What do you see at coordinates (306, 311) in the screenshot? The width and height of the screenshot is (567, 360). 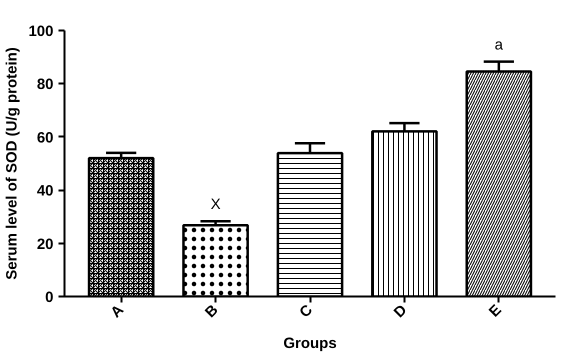 I see `x-tick-label: C` at bounding box center [306, 311].